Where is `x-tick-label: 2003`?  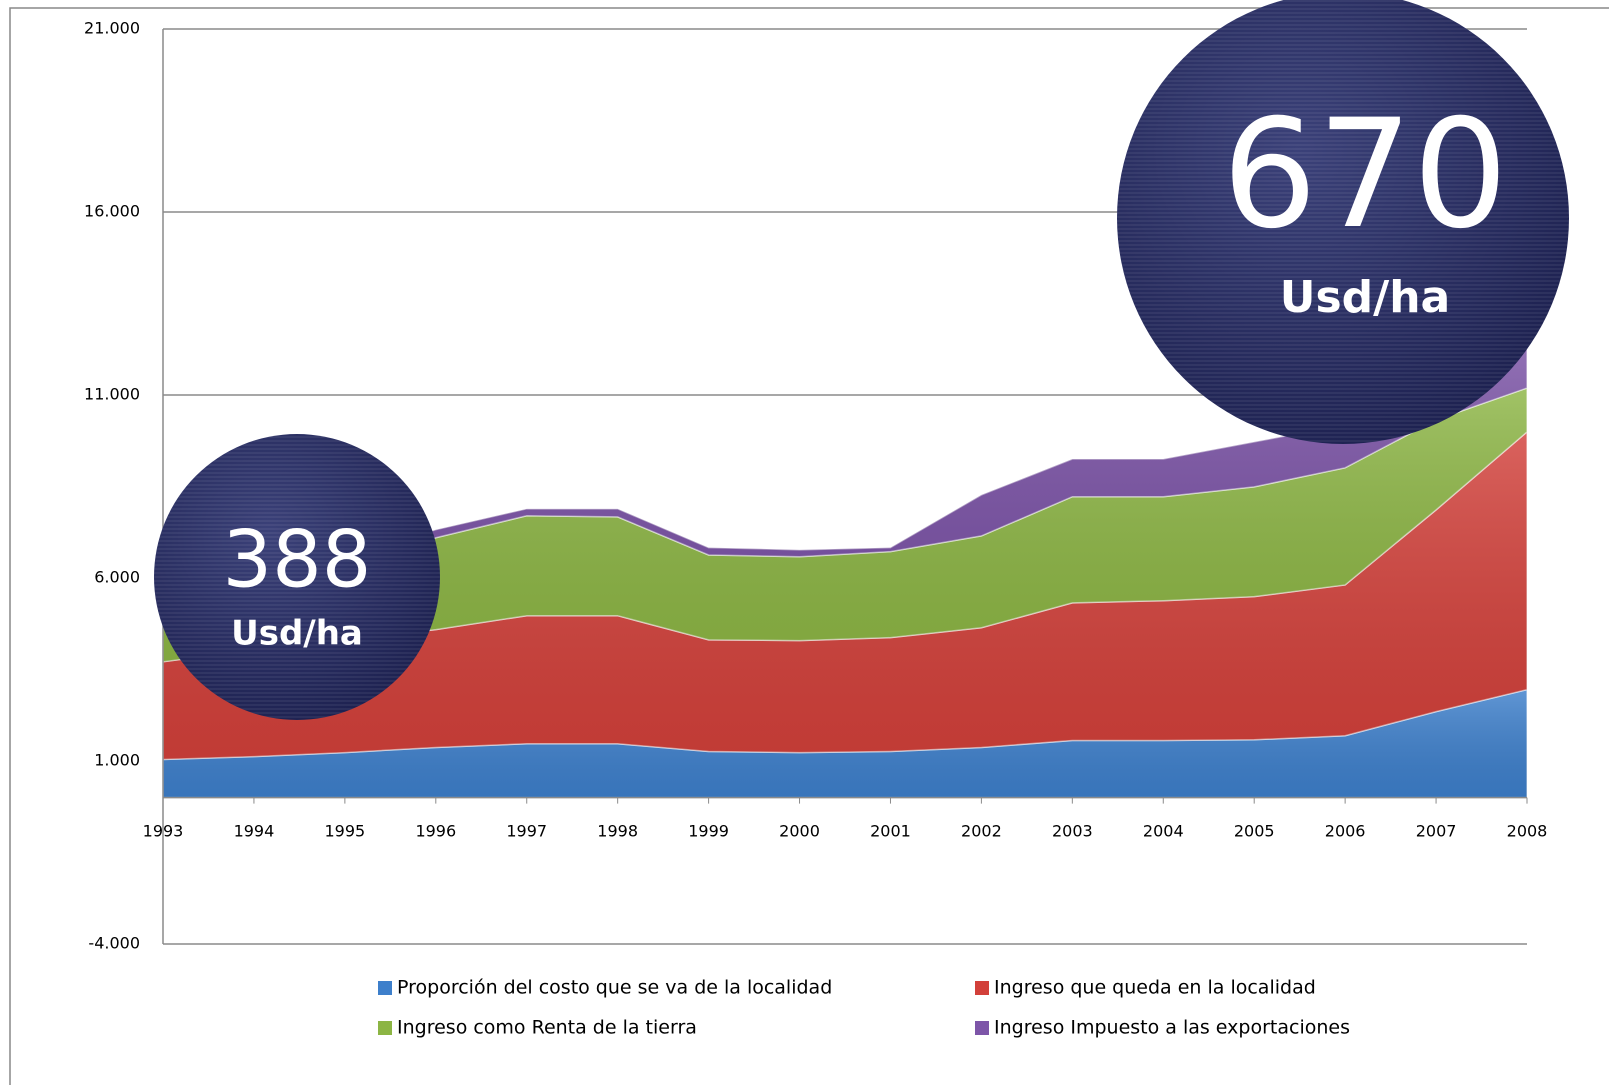 x-tick-label: 2003 is located at coordinates (1072, 831).